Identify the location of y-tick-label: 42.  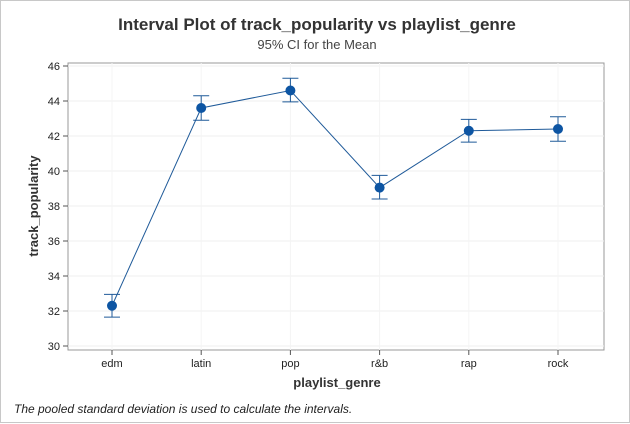
(54, 137).